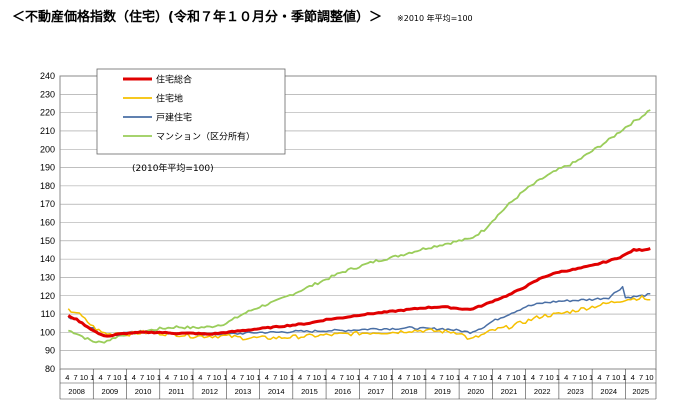 The height and width of the screenshot is (415, 680). Describe the element at coordinates (47, 204) in the screenshot. I see `y-tick-label: 170` at that location.